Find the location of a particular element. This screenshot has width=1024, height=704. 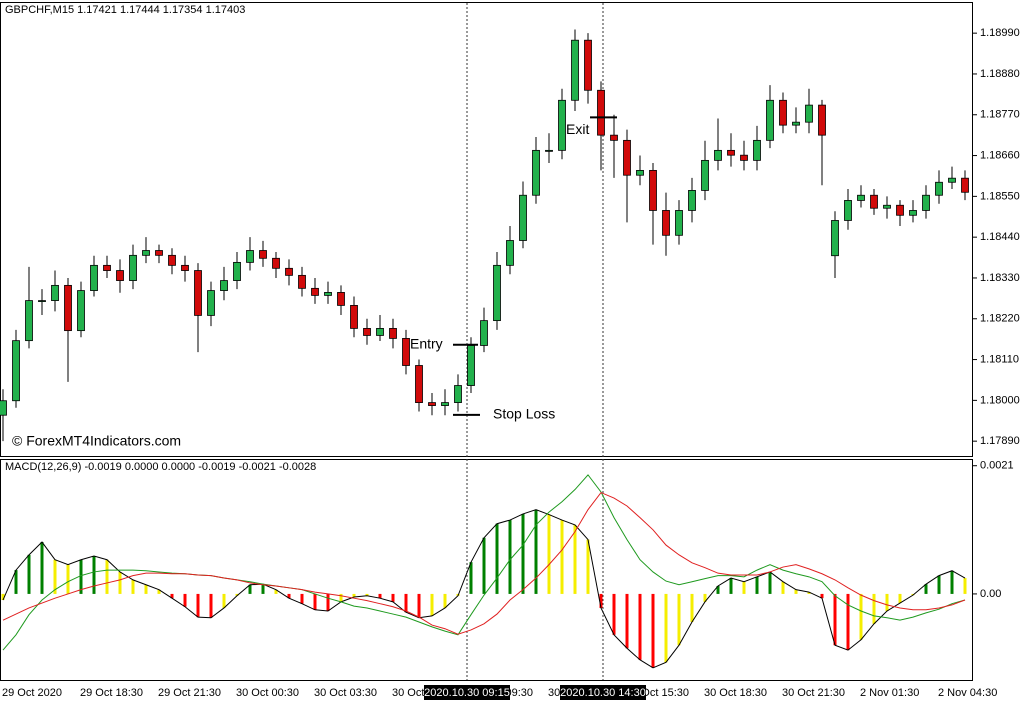

x-tick-label: 30 Oct 18:30 is located at coordinates (735, 693).